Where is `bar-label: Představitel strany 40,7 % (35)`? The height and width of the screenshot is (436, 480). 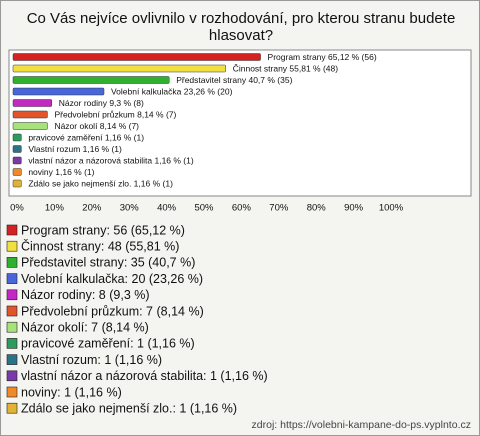
bar-label: Představitel strany 40,7 % (35) is located at coordinates (234, 80).